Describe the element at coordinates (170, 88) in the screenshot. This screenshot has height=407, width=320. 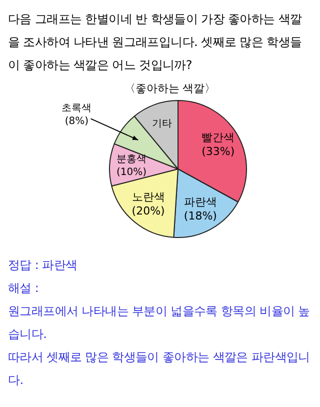
I see `chart-title: 〈좋아하는 색깔〉` at that location.